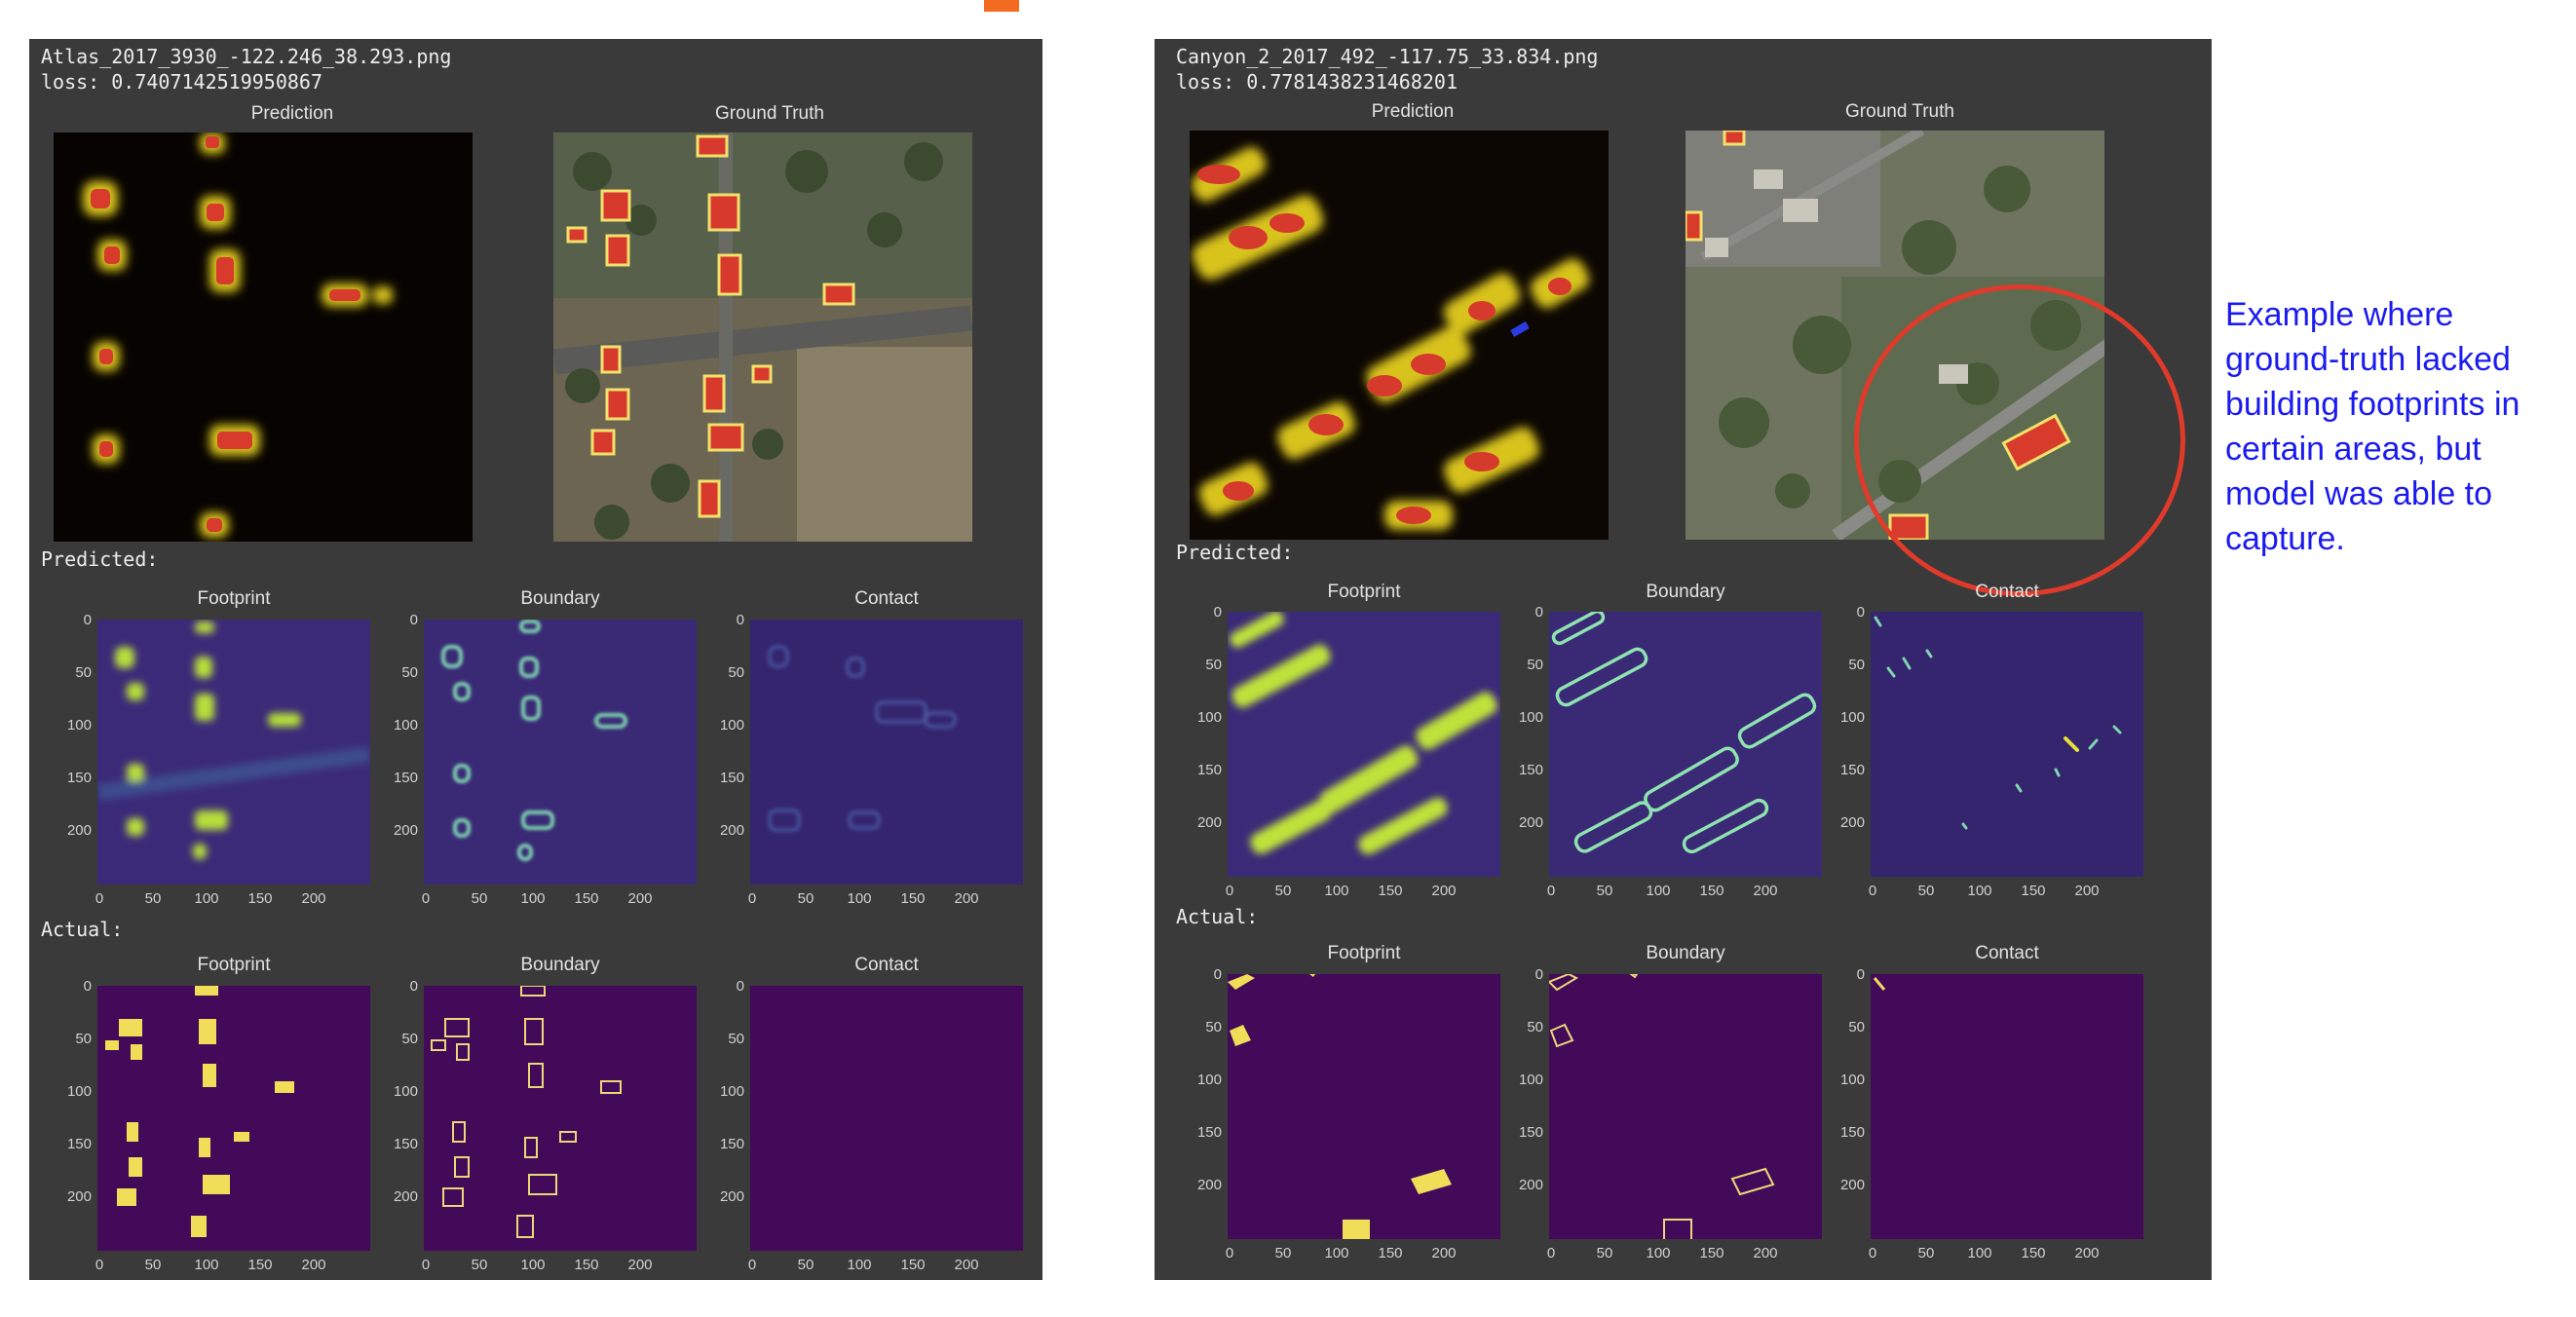 The width and height of the screenshot is (2576, 1317). What do you see at coordinates (246, 56) in the screenshot?
I see `filename-label: Atlas_2017_3930_-122.246_38.293.png` at bounding box center [246, 56].